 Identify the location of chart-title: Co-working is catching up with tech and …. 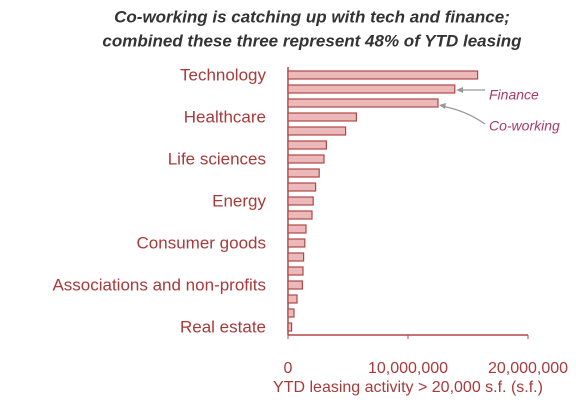
(312, 16).